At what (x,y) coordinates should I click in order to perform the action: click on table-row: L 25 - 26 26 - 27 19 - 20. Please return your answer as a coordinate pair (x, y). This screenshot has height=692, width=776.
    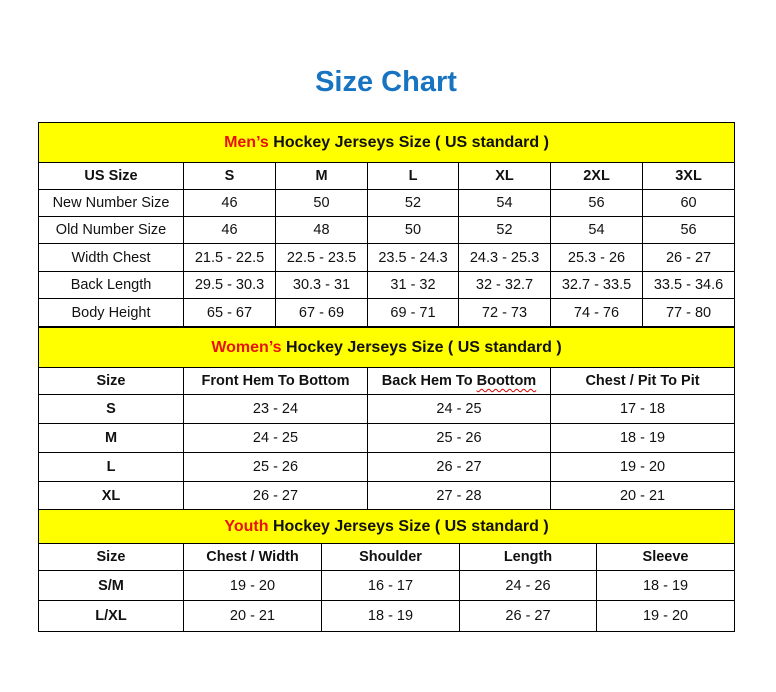
    Looking at the image, I should click on (387, 467).